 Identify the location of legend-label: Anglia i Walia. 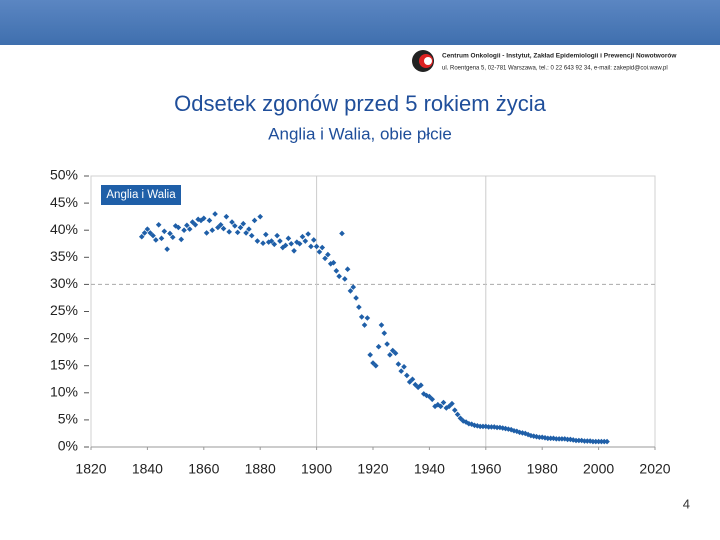
(141, 195).